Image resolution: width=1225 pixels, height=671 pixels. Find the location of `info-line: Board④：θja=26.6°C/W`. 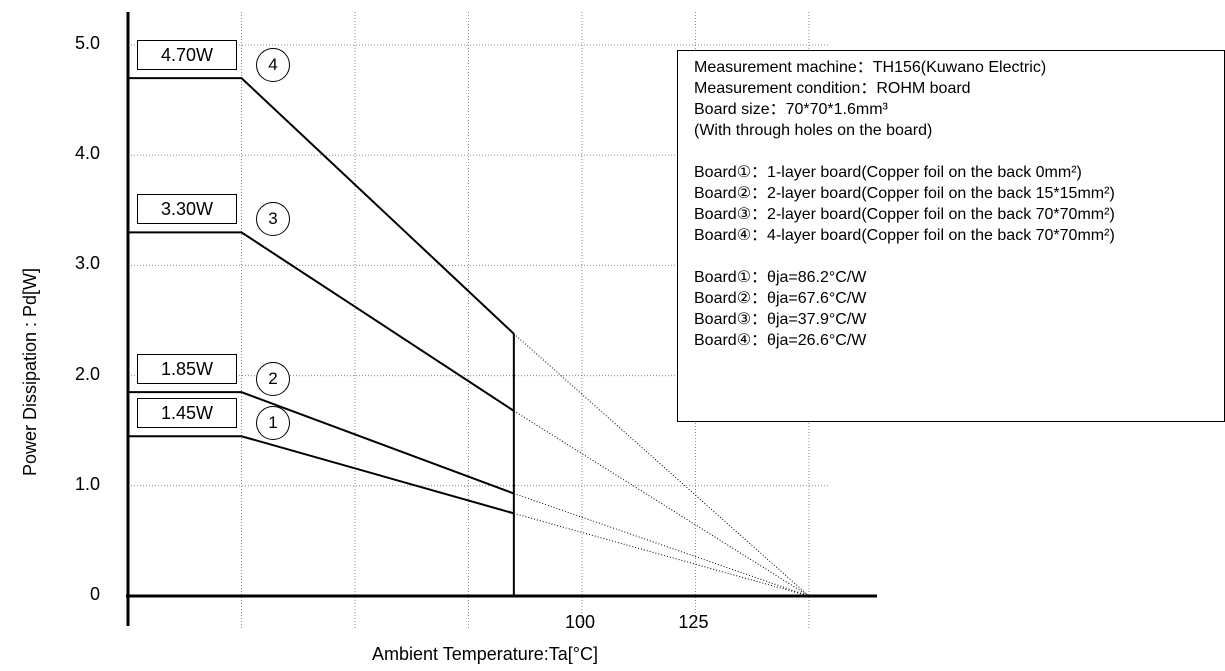

info-line: Board④：θja=26.6°C/W is located at coordinates (780, 340).